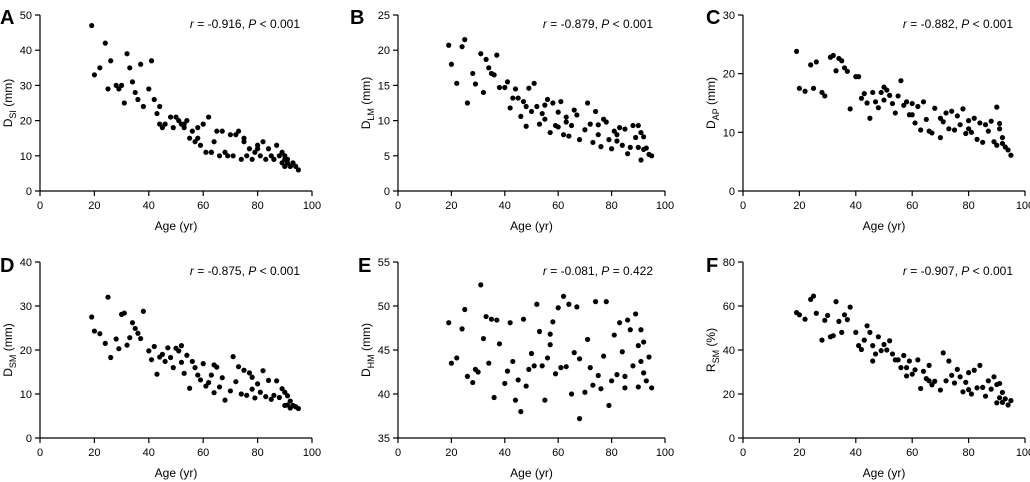 The image size is (1030, 482). Describe the element at coordinates (968, 453) in the screenshot. I see `x-tick-label: 80` at that location.